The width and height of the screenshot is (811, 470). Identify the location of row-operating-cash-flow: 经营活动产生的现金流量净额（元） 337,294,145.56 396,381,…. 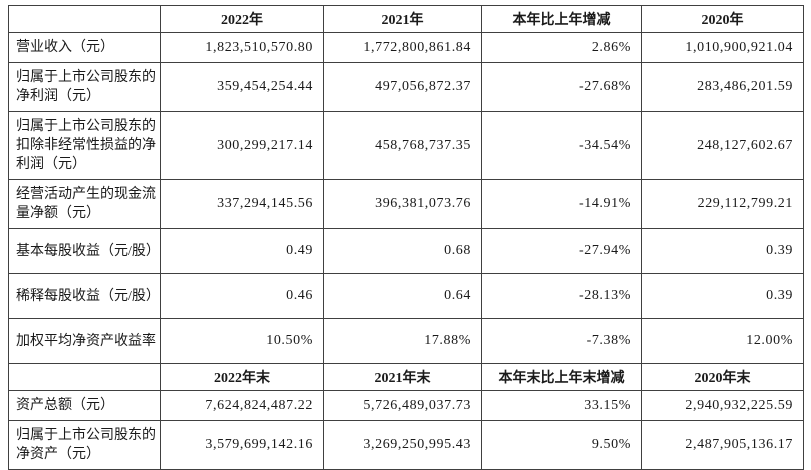
(406, 204).